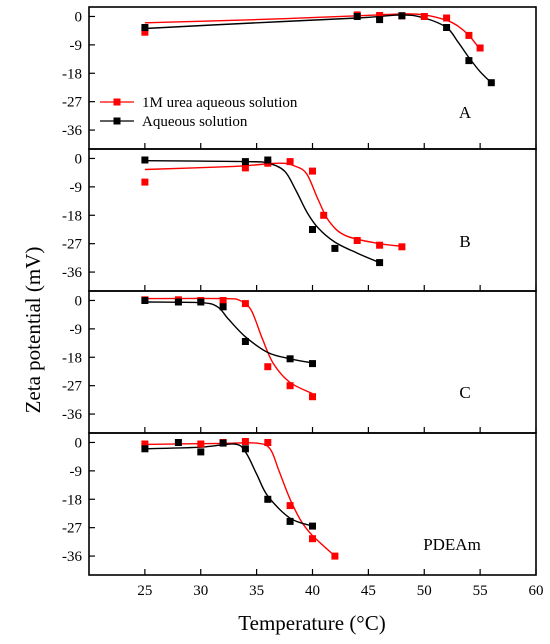 Image resolution: width=550 pixels, height=644 pixels. I want to click on x-tick-label: 30, so click(200, 591).